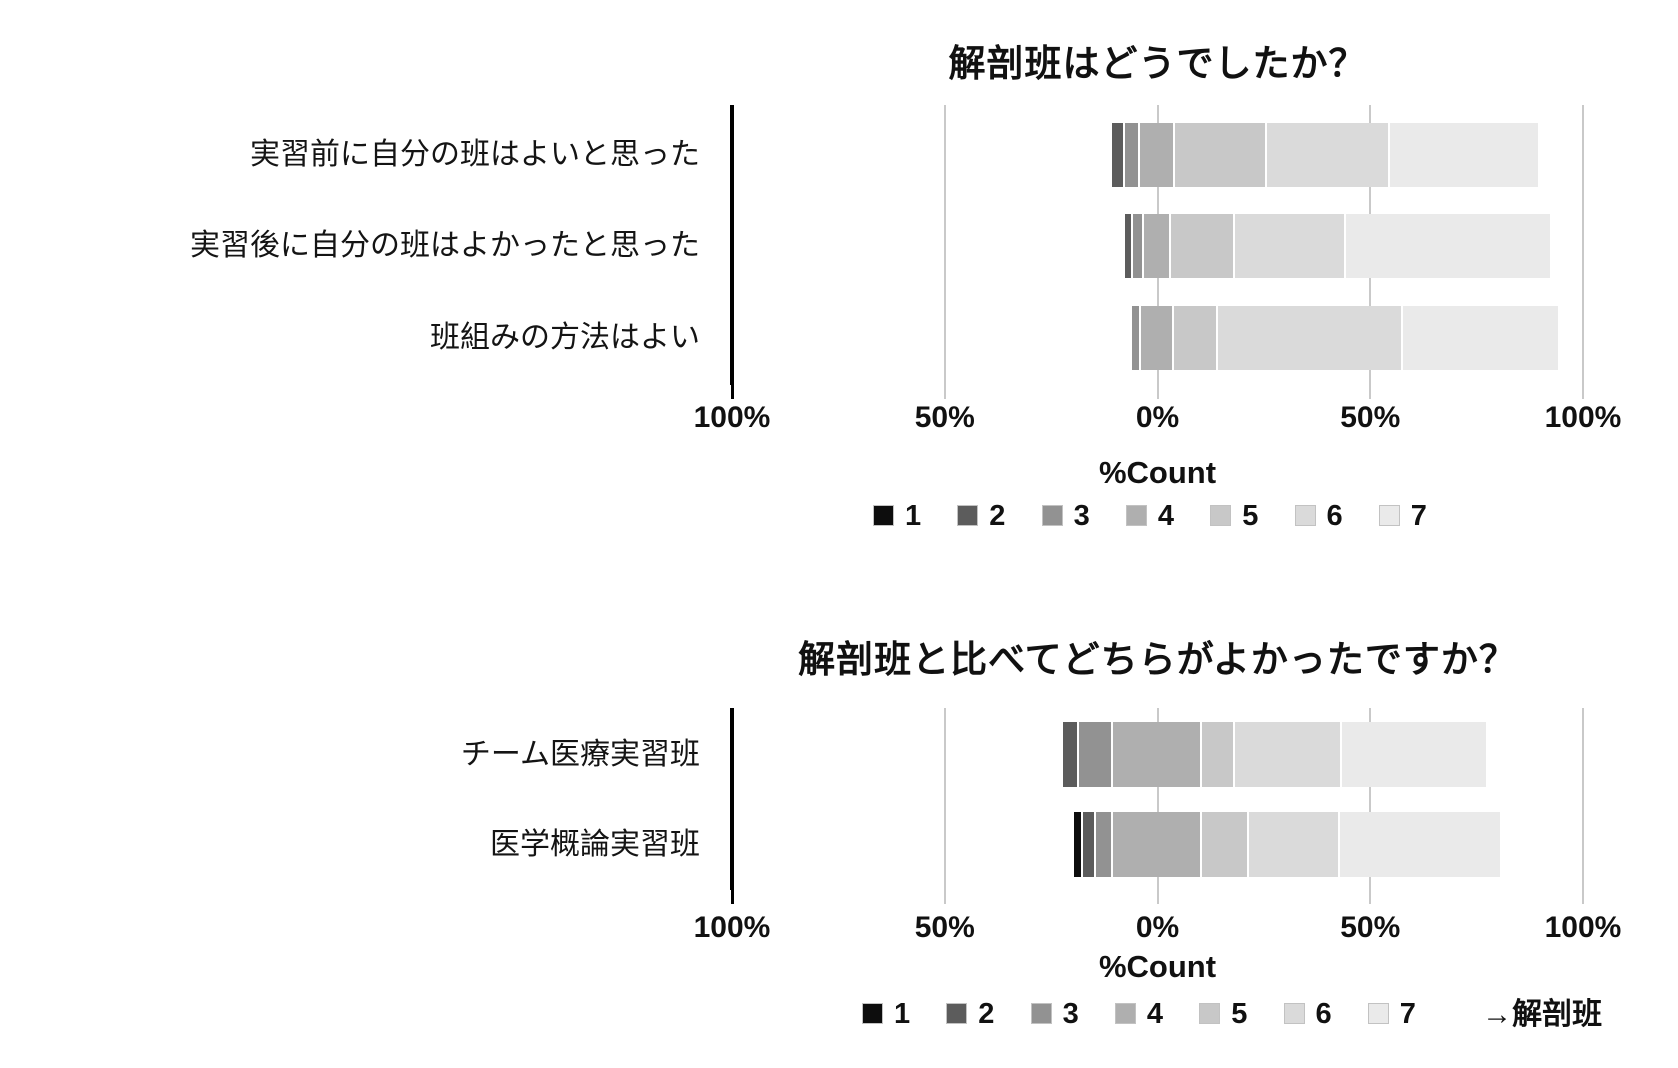 The image size is (1678, 1068). What do you see at coordinates (1157, 63) in the screenshot?
I see `chart-title: 解剖班はどうでしたか？` at bounding box center [1157, 63].